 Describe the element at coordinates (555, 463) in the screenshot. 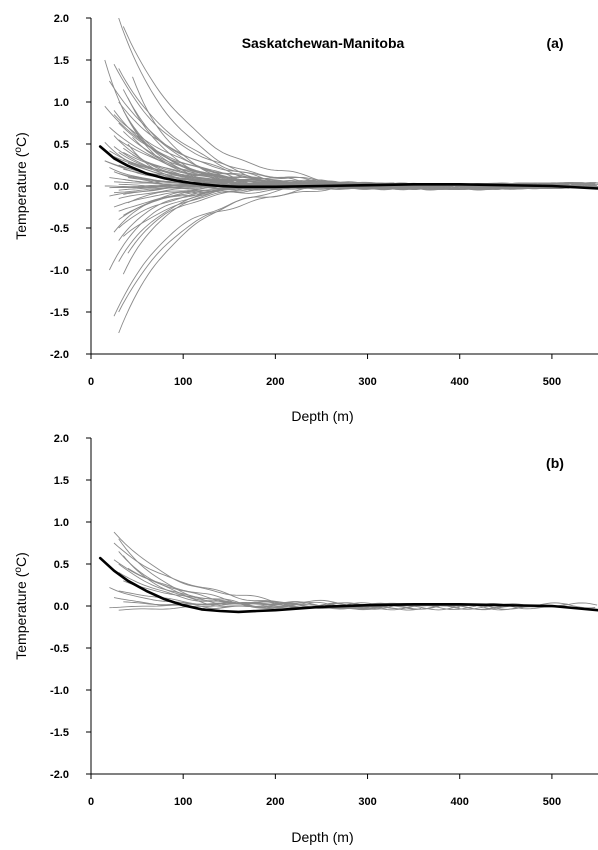

I see `panel-letter: (b)` at that location.